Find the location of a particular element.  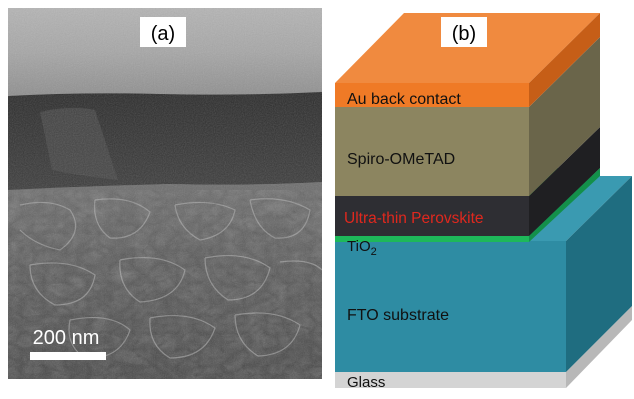

glass-label: Glass is located at coordinates (366, 382).